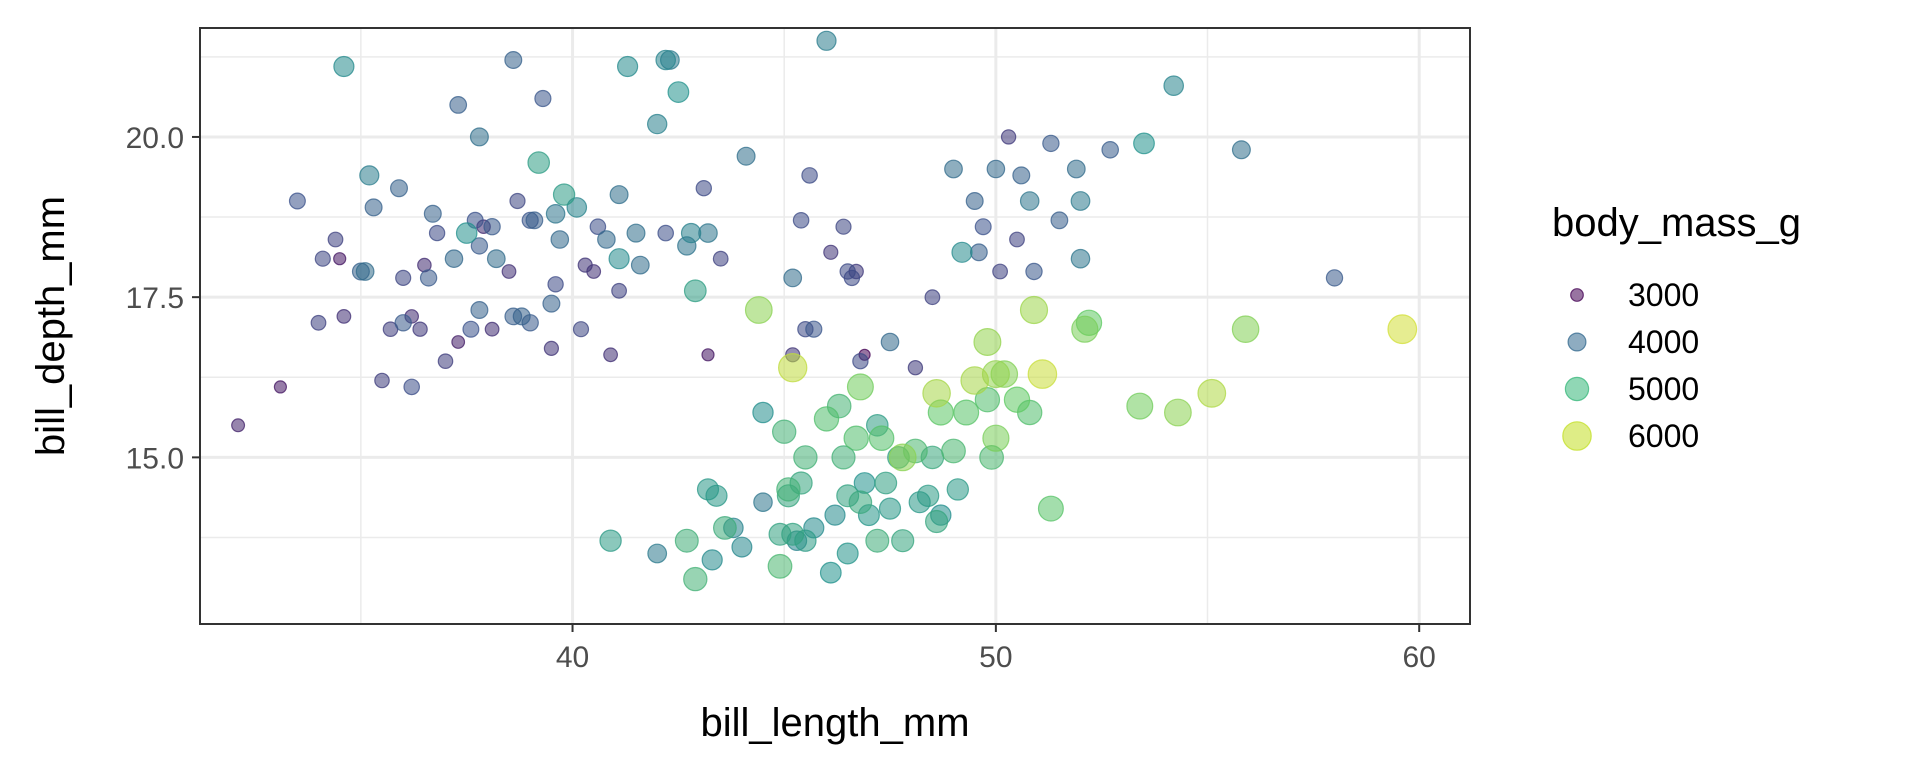 The height and width of the screenshot is (768, 1920). Describe the element at coordinates (834, 723) in the screenshot. I see `x-axis-title: bill_length_mm` at that location.